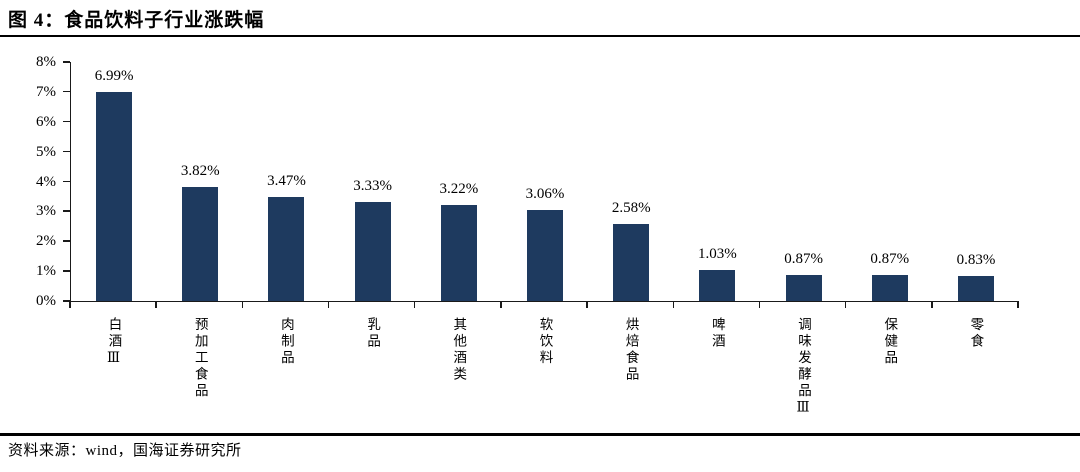  I want to click on bar-slot: 3.06%, so click(545, 181).